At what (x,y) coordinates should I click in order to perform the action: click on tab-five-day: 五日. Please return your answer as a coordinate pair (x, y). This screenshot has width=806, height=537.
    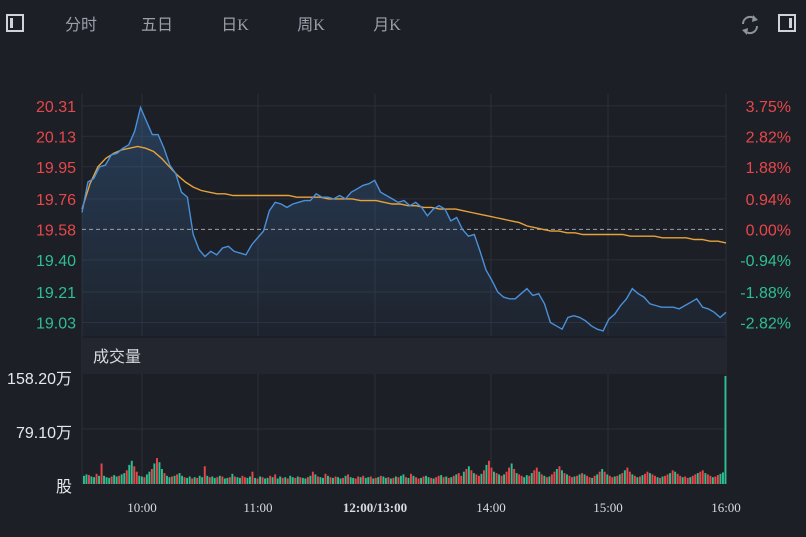
    Looking at the image, I should click on (156, 25).